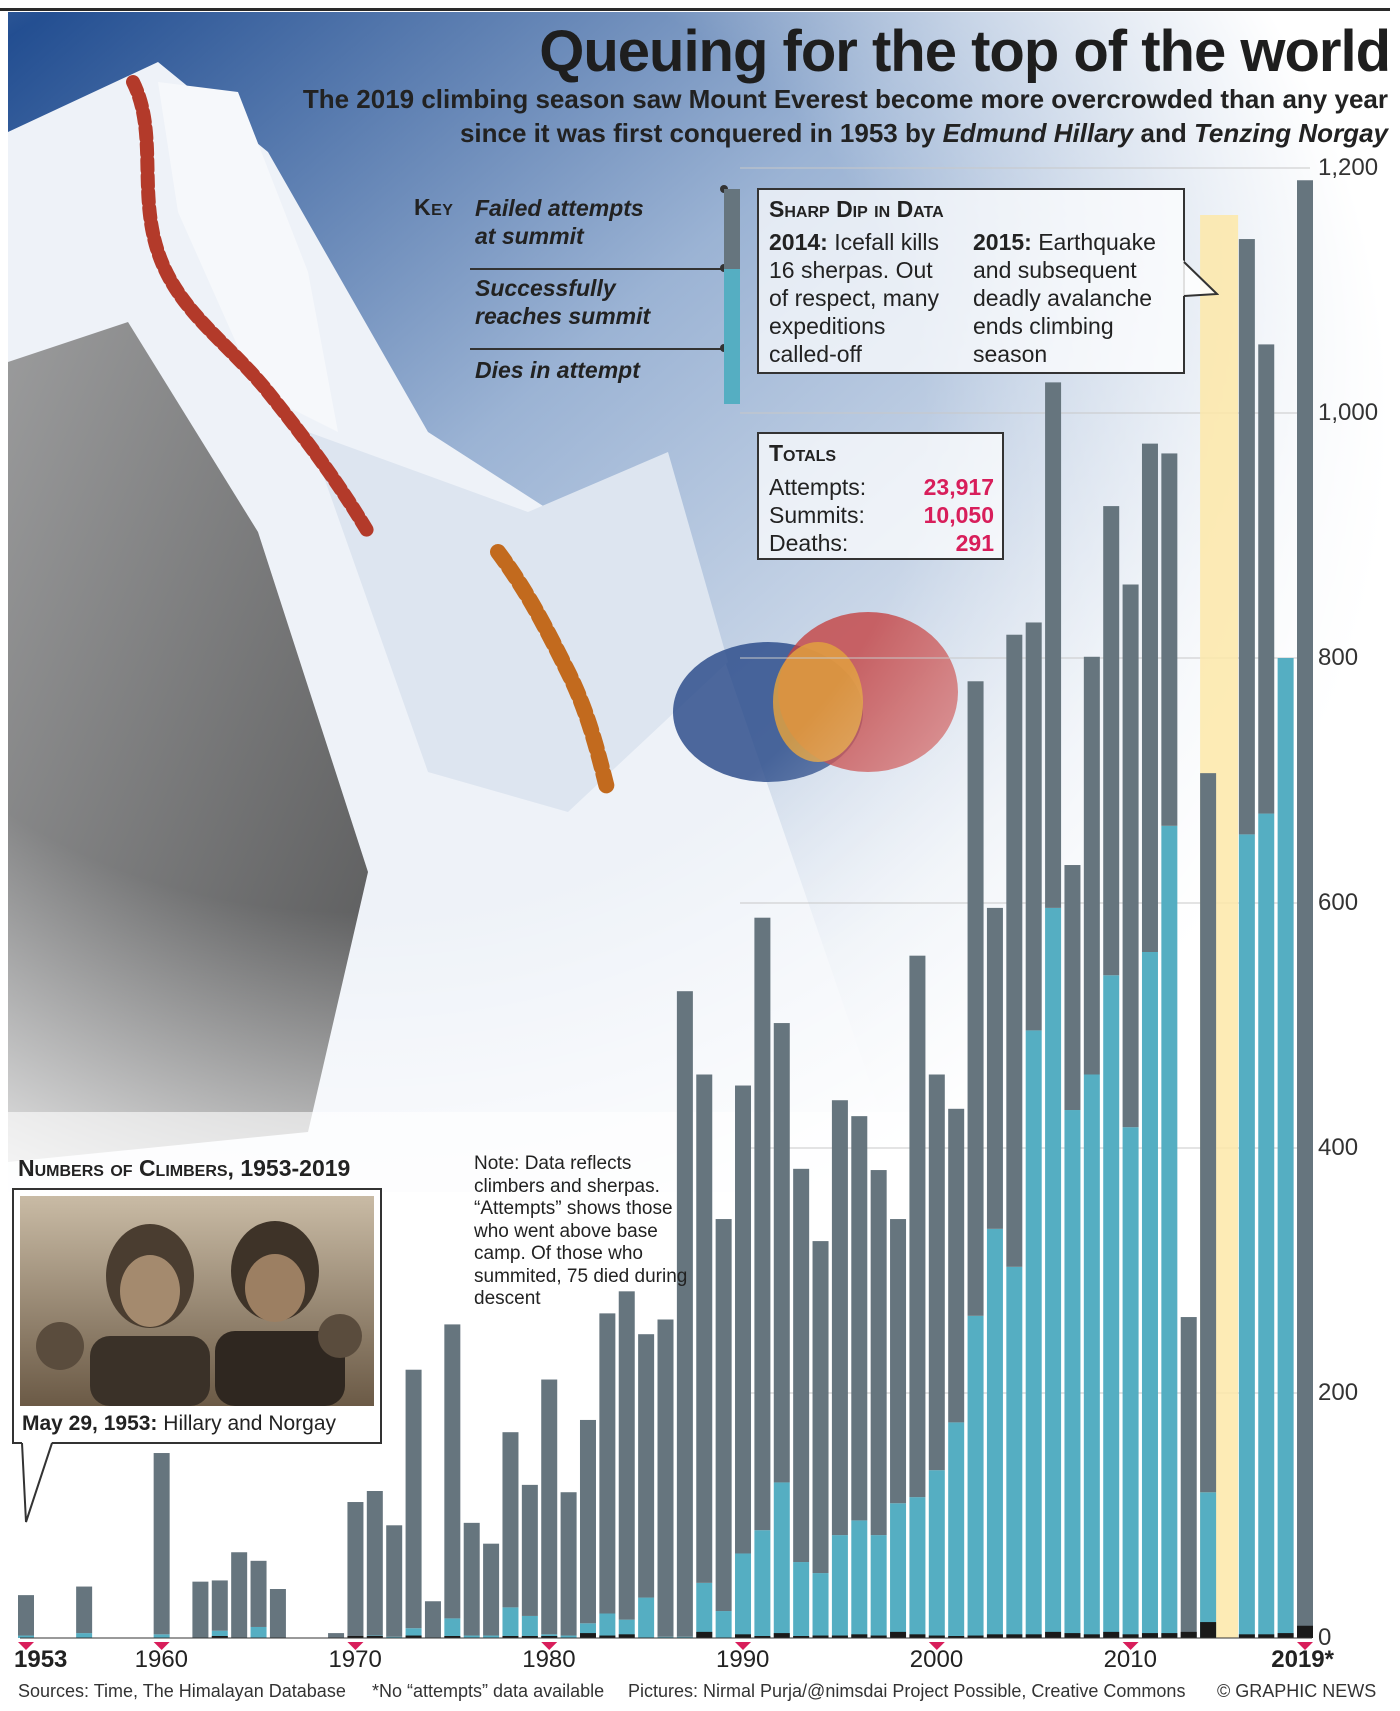  I want to click on bar-summits-1989, so click(723, 1624).